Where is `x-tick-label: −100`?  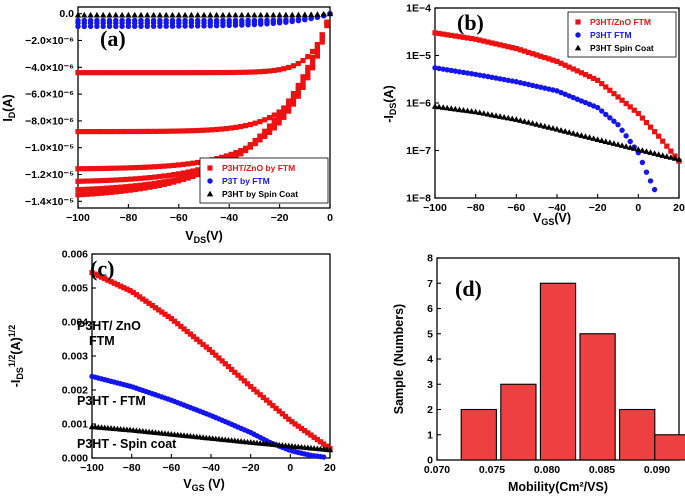
x-tick-label: −100 is located at coordinates (435, 208).